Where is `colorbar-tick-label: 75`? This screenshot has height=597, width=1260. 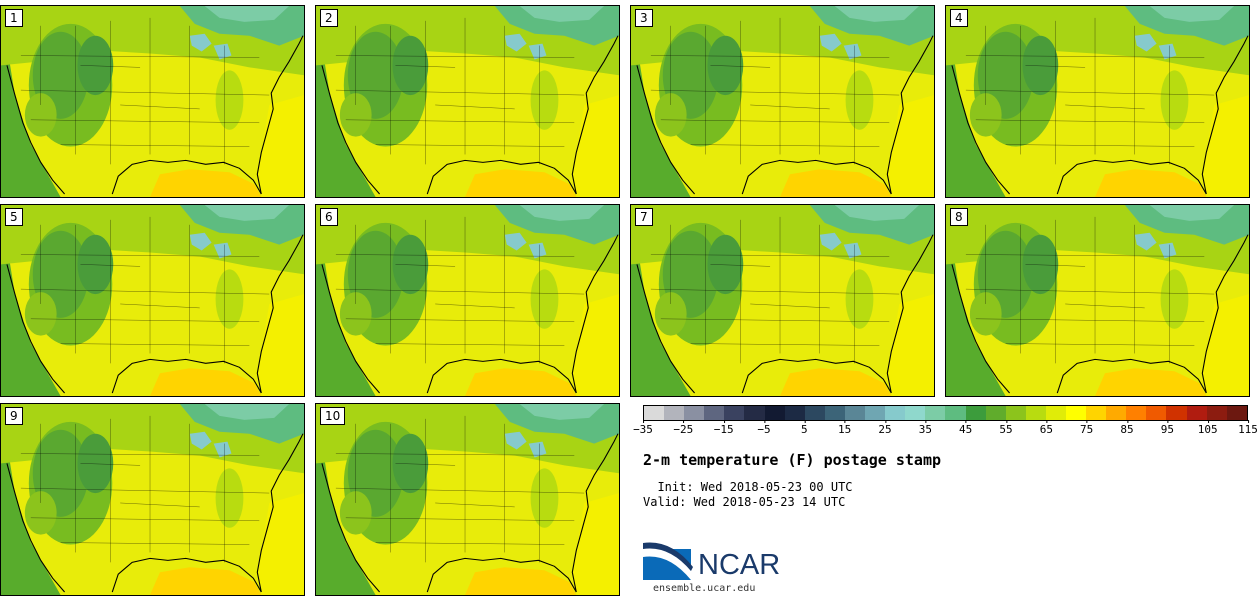 colorbar-tick-label: 75 is located at coordinates (1087, 428).